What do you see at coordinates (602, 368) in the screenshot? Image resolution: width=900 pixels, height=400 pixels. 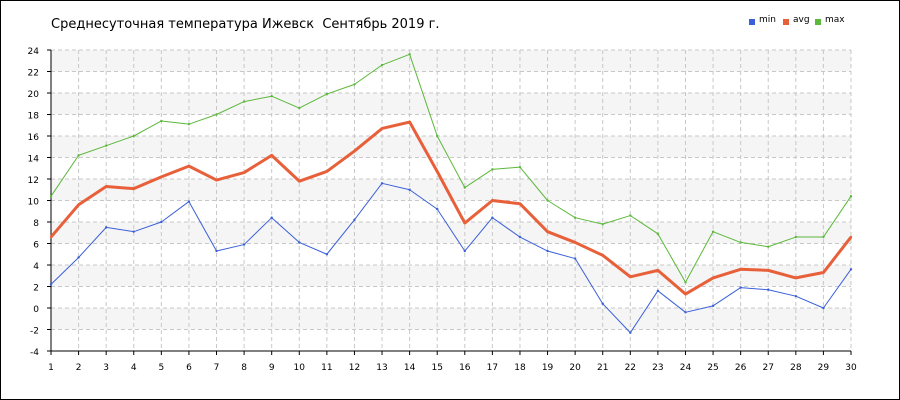 I see `x-tick-label: 21` at bounding box center [602, 368].